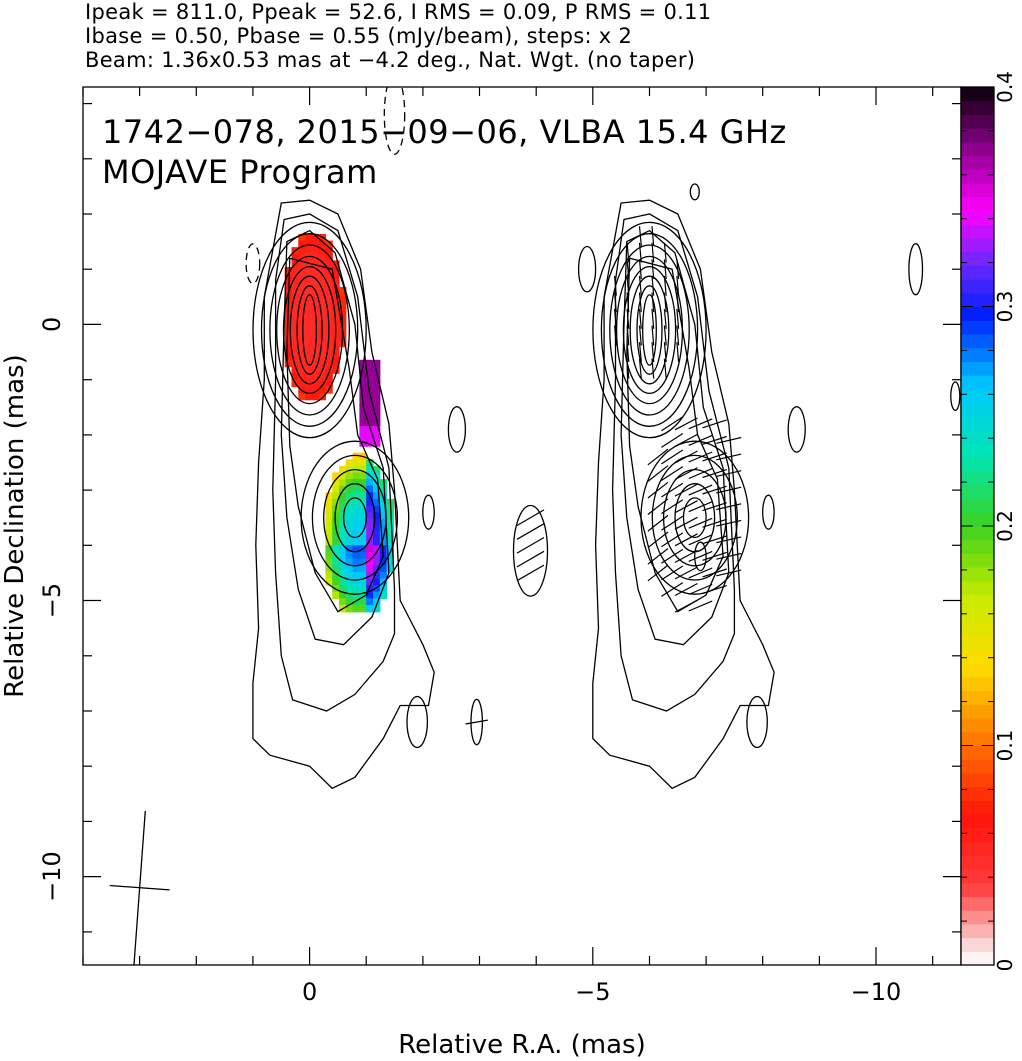 This screenshot has width=1022, height=1061. Describe the element at coordinates (1005, 307) in the screenshot. I see `colorbar-tick-label: 0.3` at that location.